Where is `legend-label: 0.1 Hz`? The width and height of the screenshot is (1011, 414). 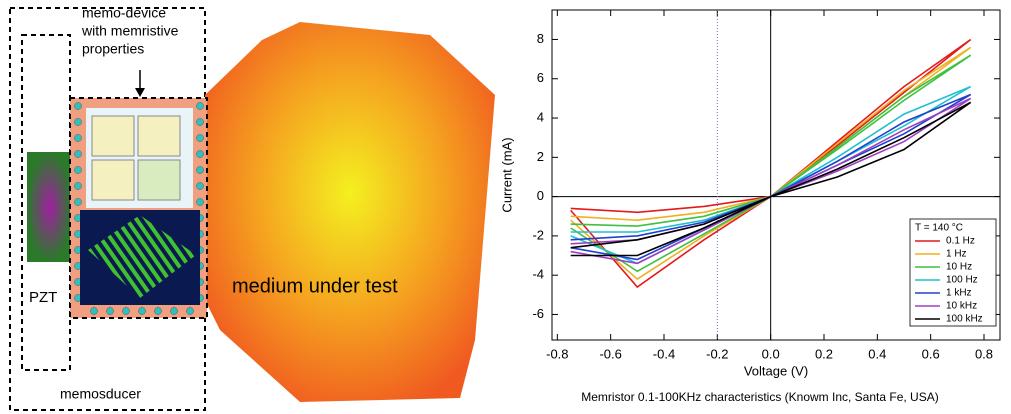
legend-label: 0.1 Hz is located at coordinates (960, 241).